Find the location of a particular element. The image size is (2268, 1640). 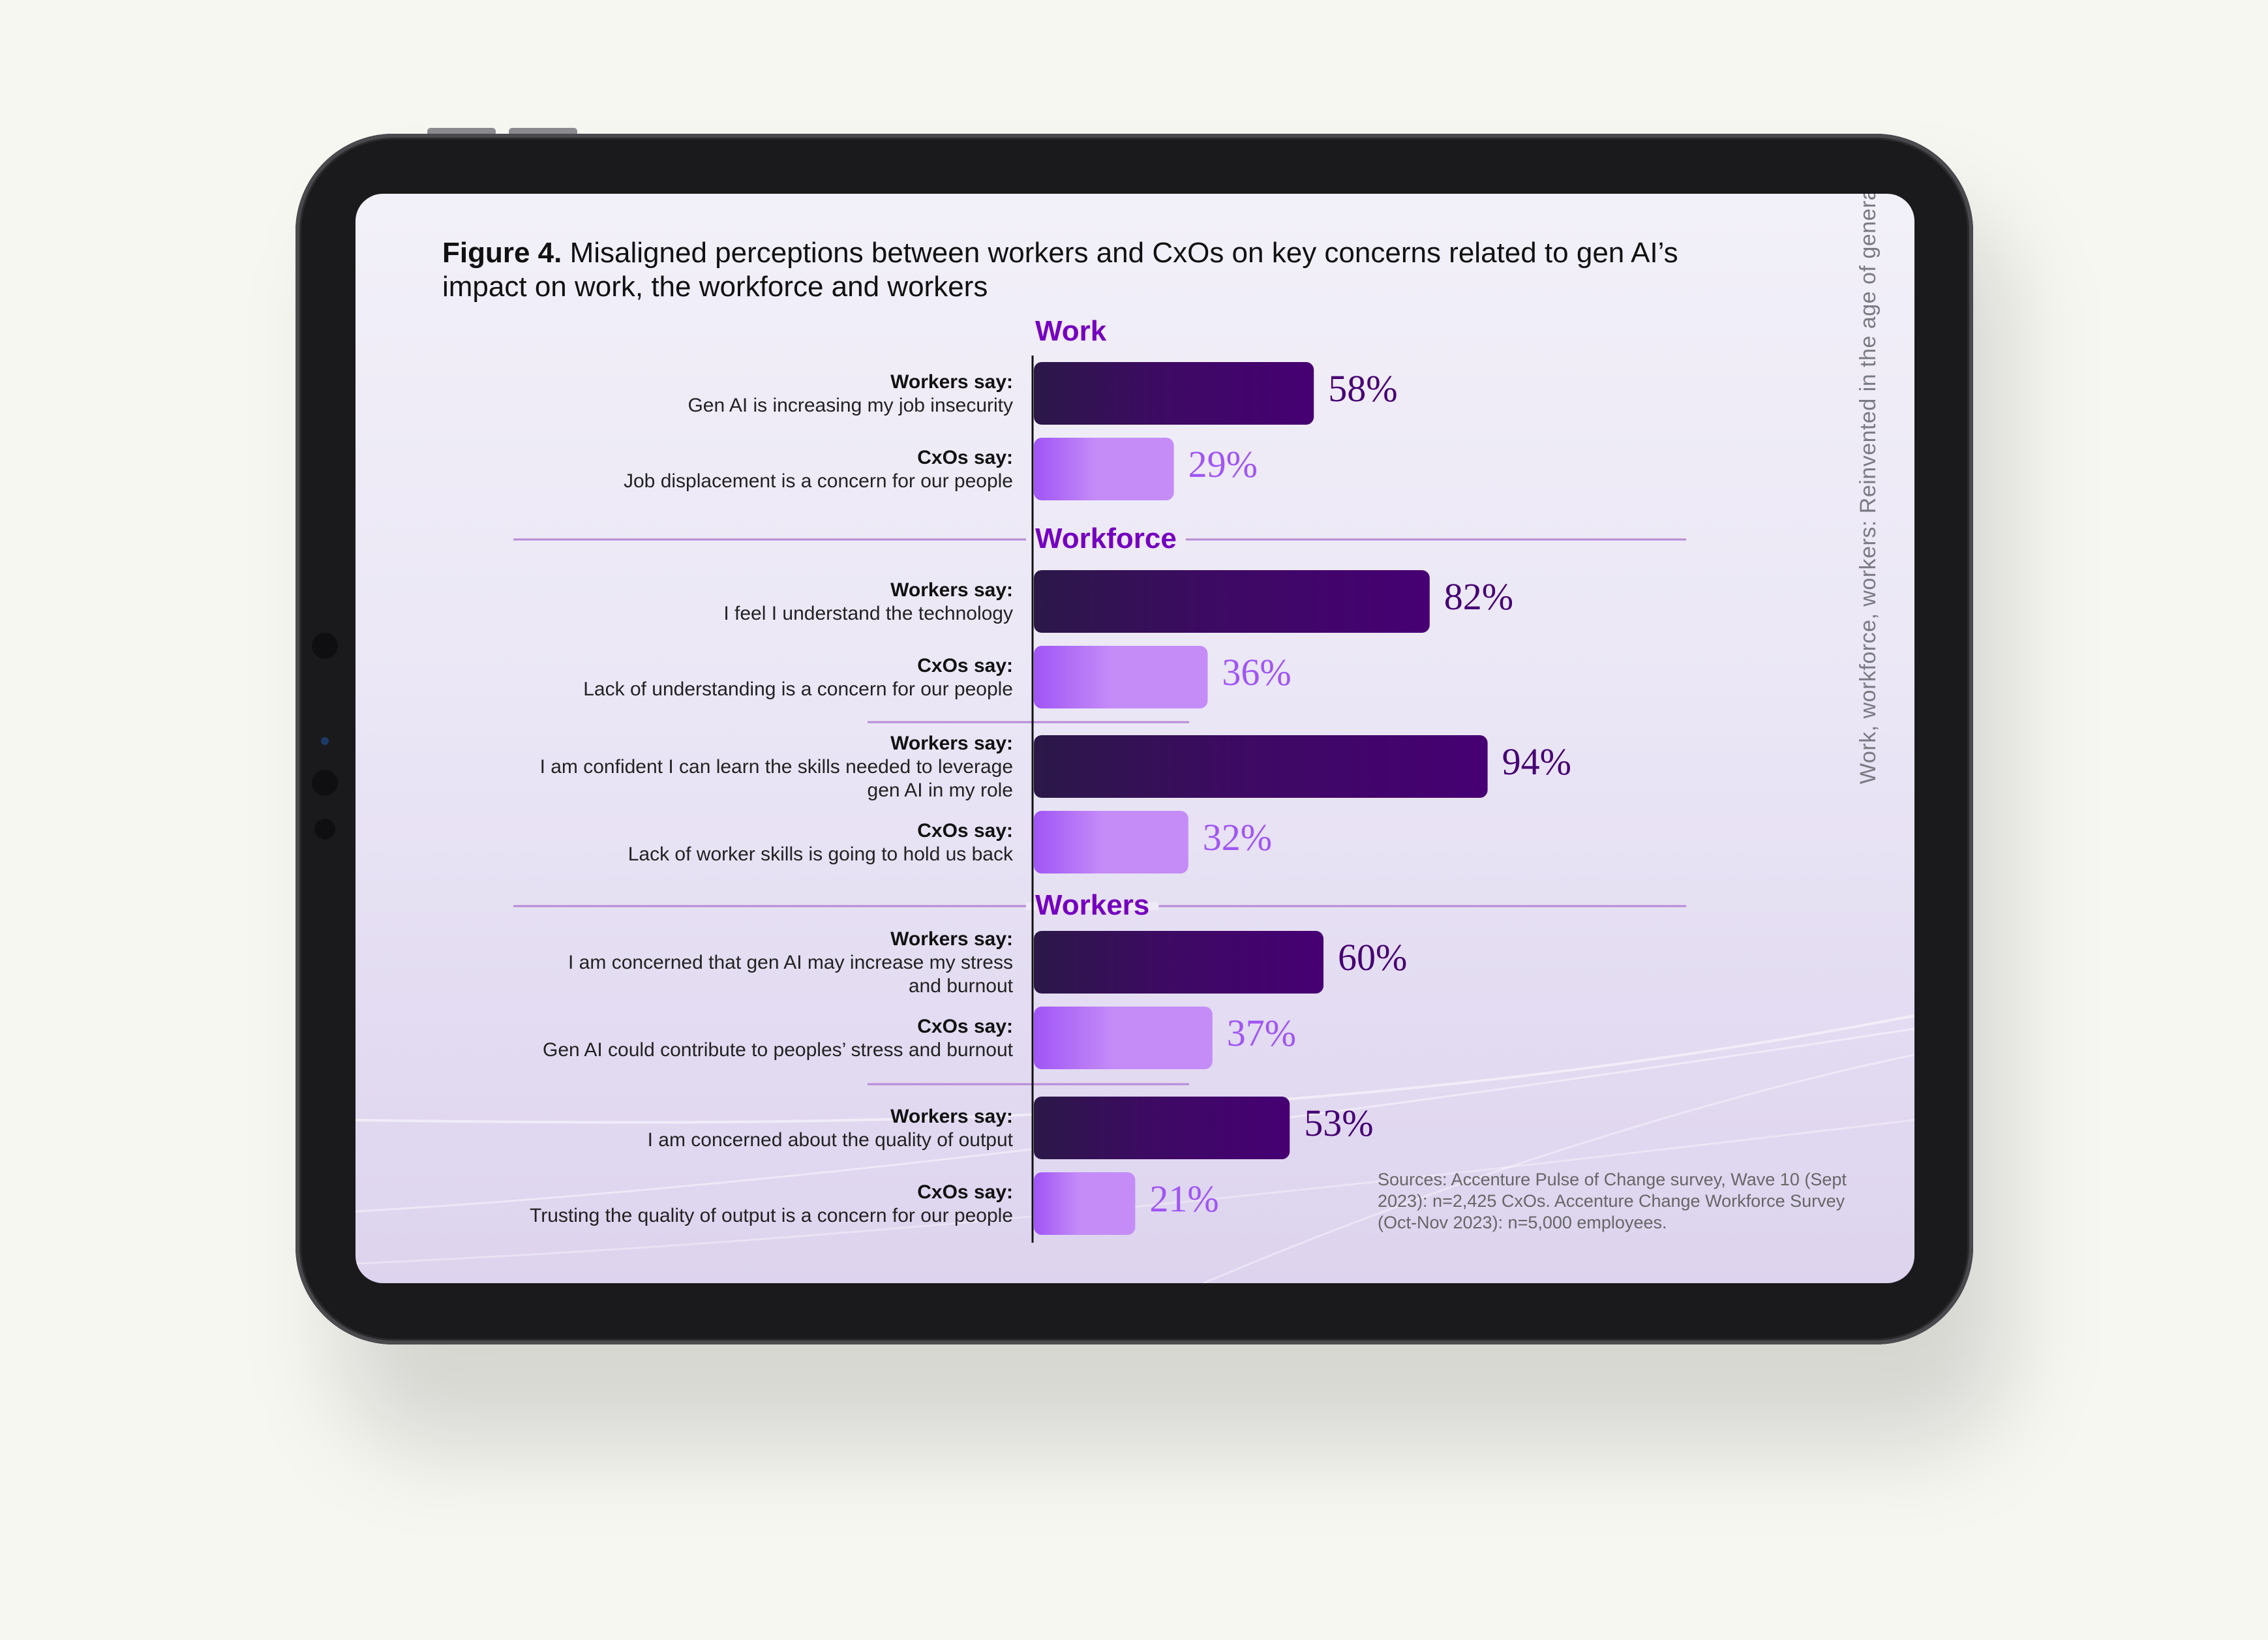

worker-value-label: 82% is located at coordinates (1478, 596).